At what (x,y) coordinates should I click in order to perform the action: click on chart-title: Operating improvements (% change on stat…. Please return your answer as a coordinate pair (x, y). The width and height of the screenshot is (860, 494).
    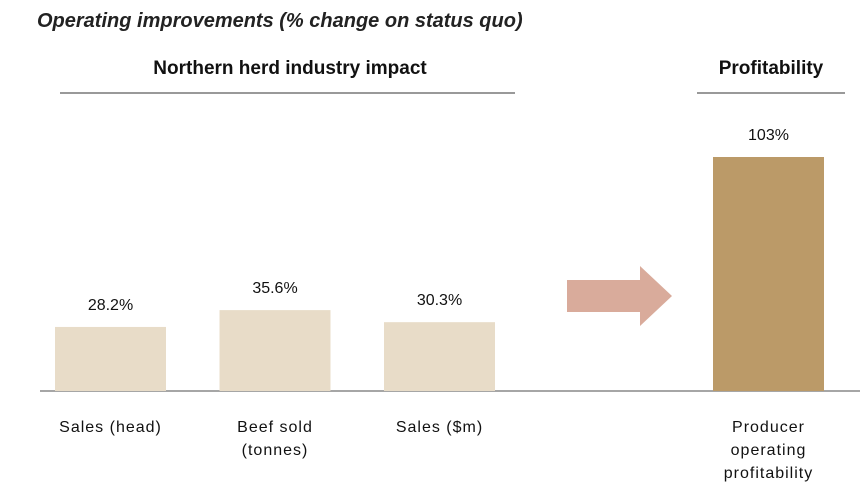
    Looking at the image, I should click on (280, 21).